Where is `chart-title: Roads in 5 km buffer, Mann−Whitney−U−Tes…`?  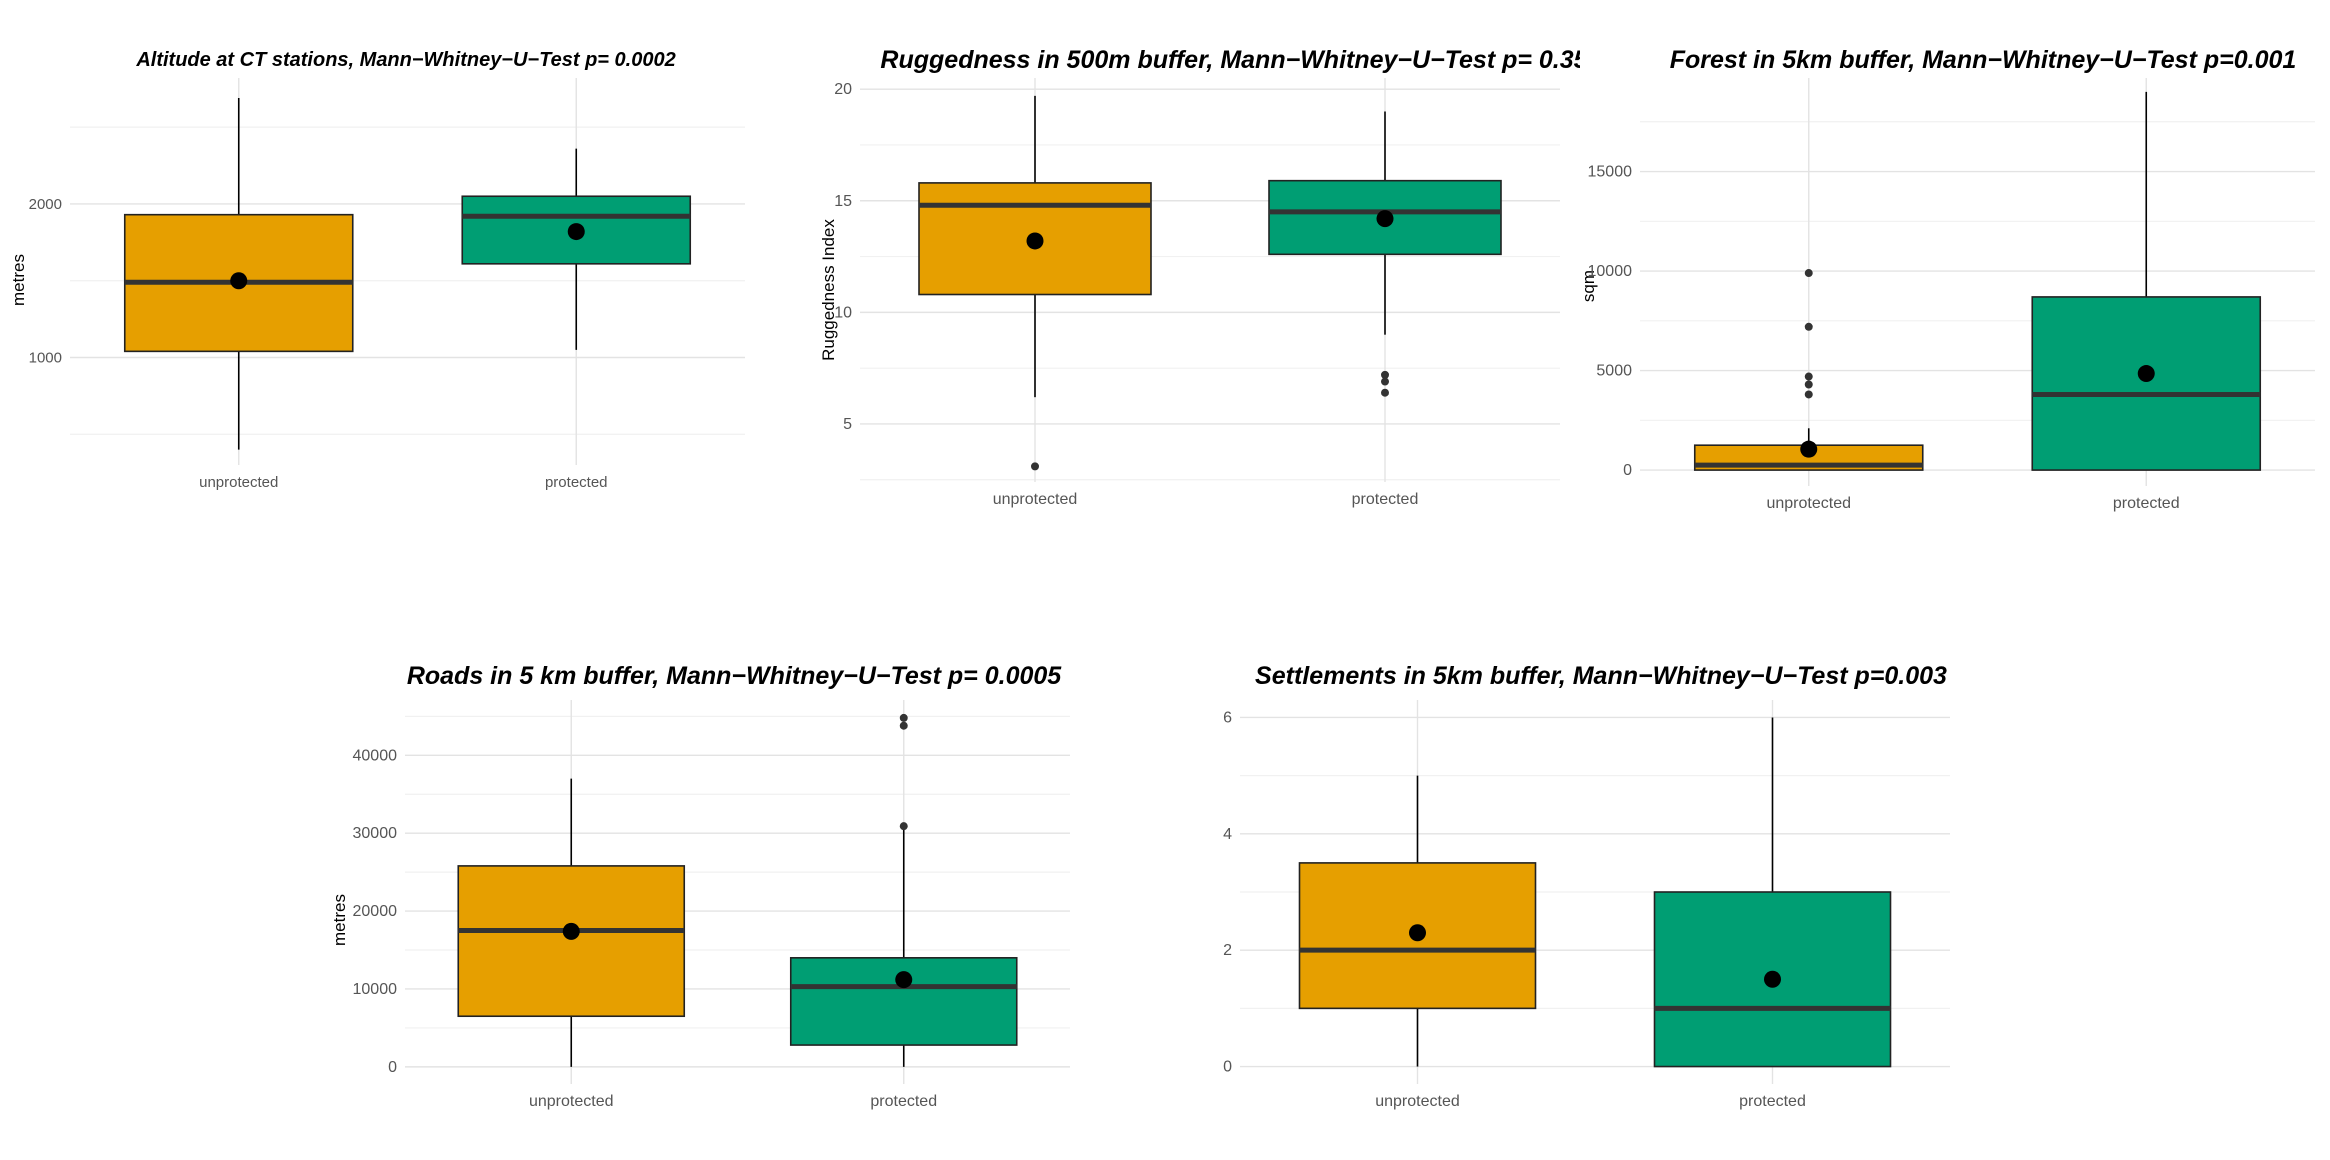
chart-title: Roads in 5 km buffer, Mann−Whitney−U−Tes… is located at coordinates (734, 676).